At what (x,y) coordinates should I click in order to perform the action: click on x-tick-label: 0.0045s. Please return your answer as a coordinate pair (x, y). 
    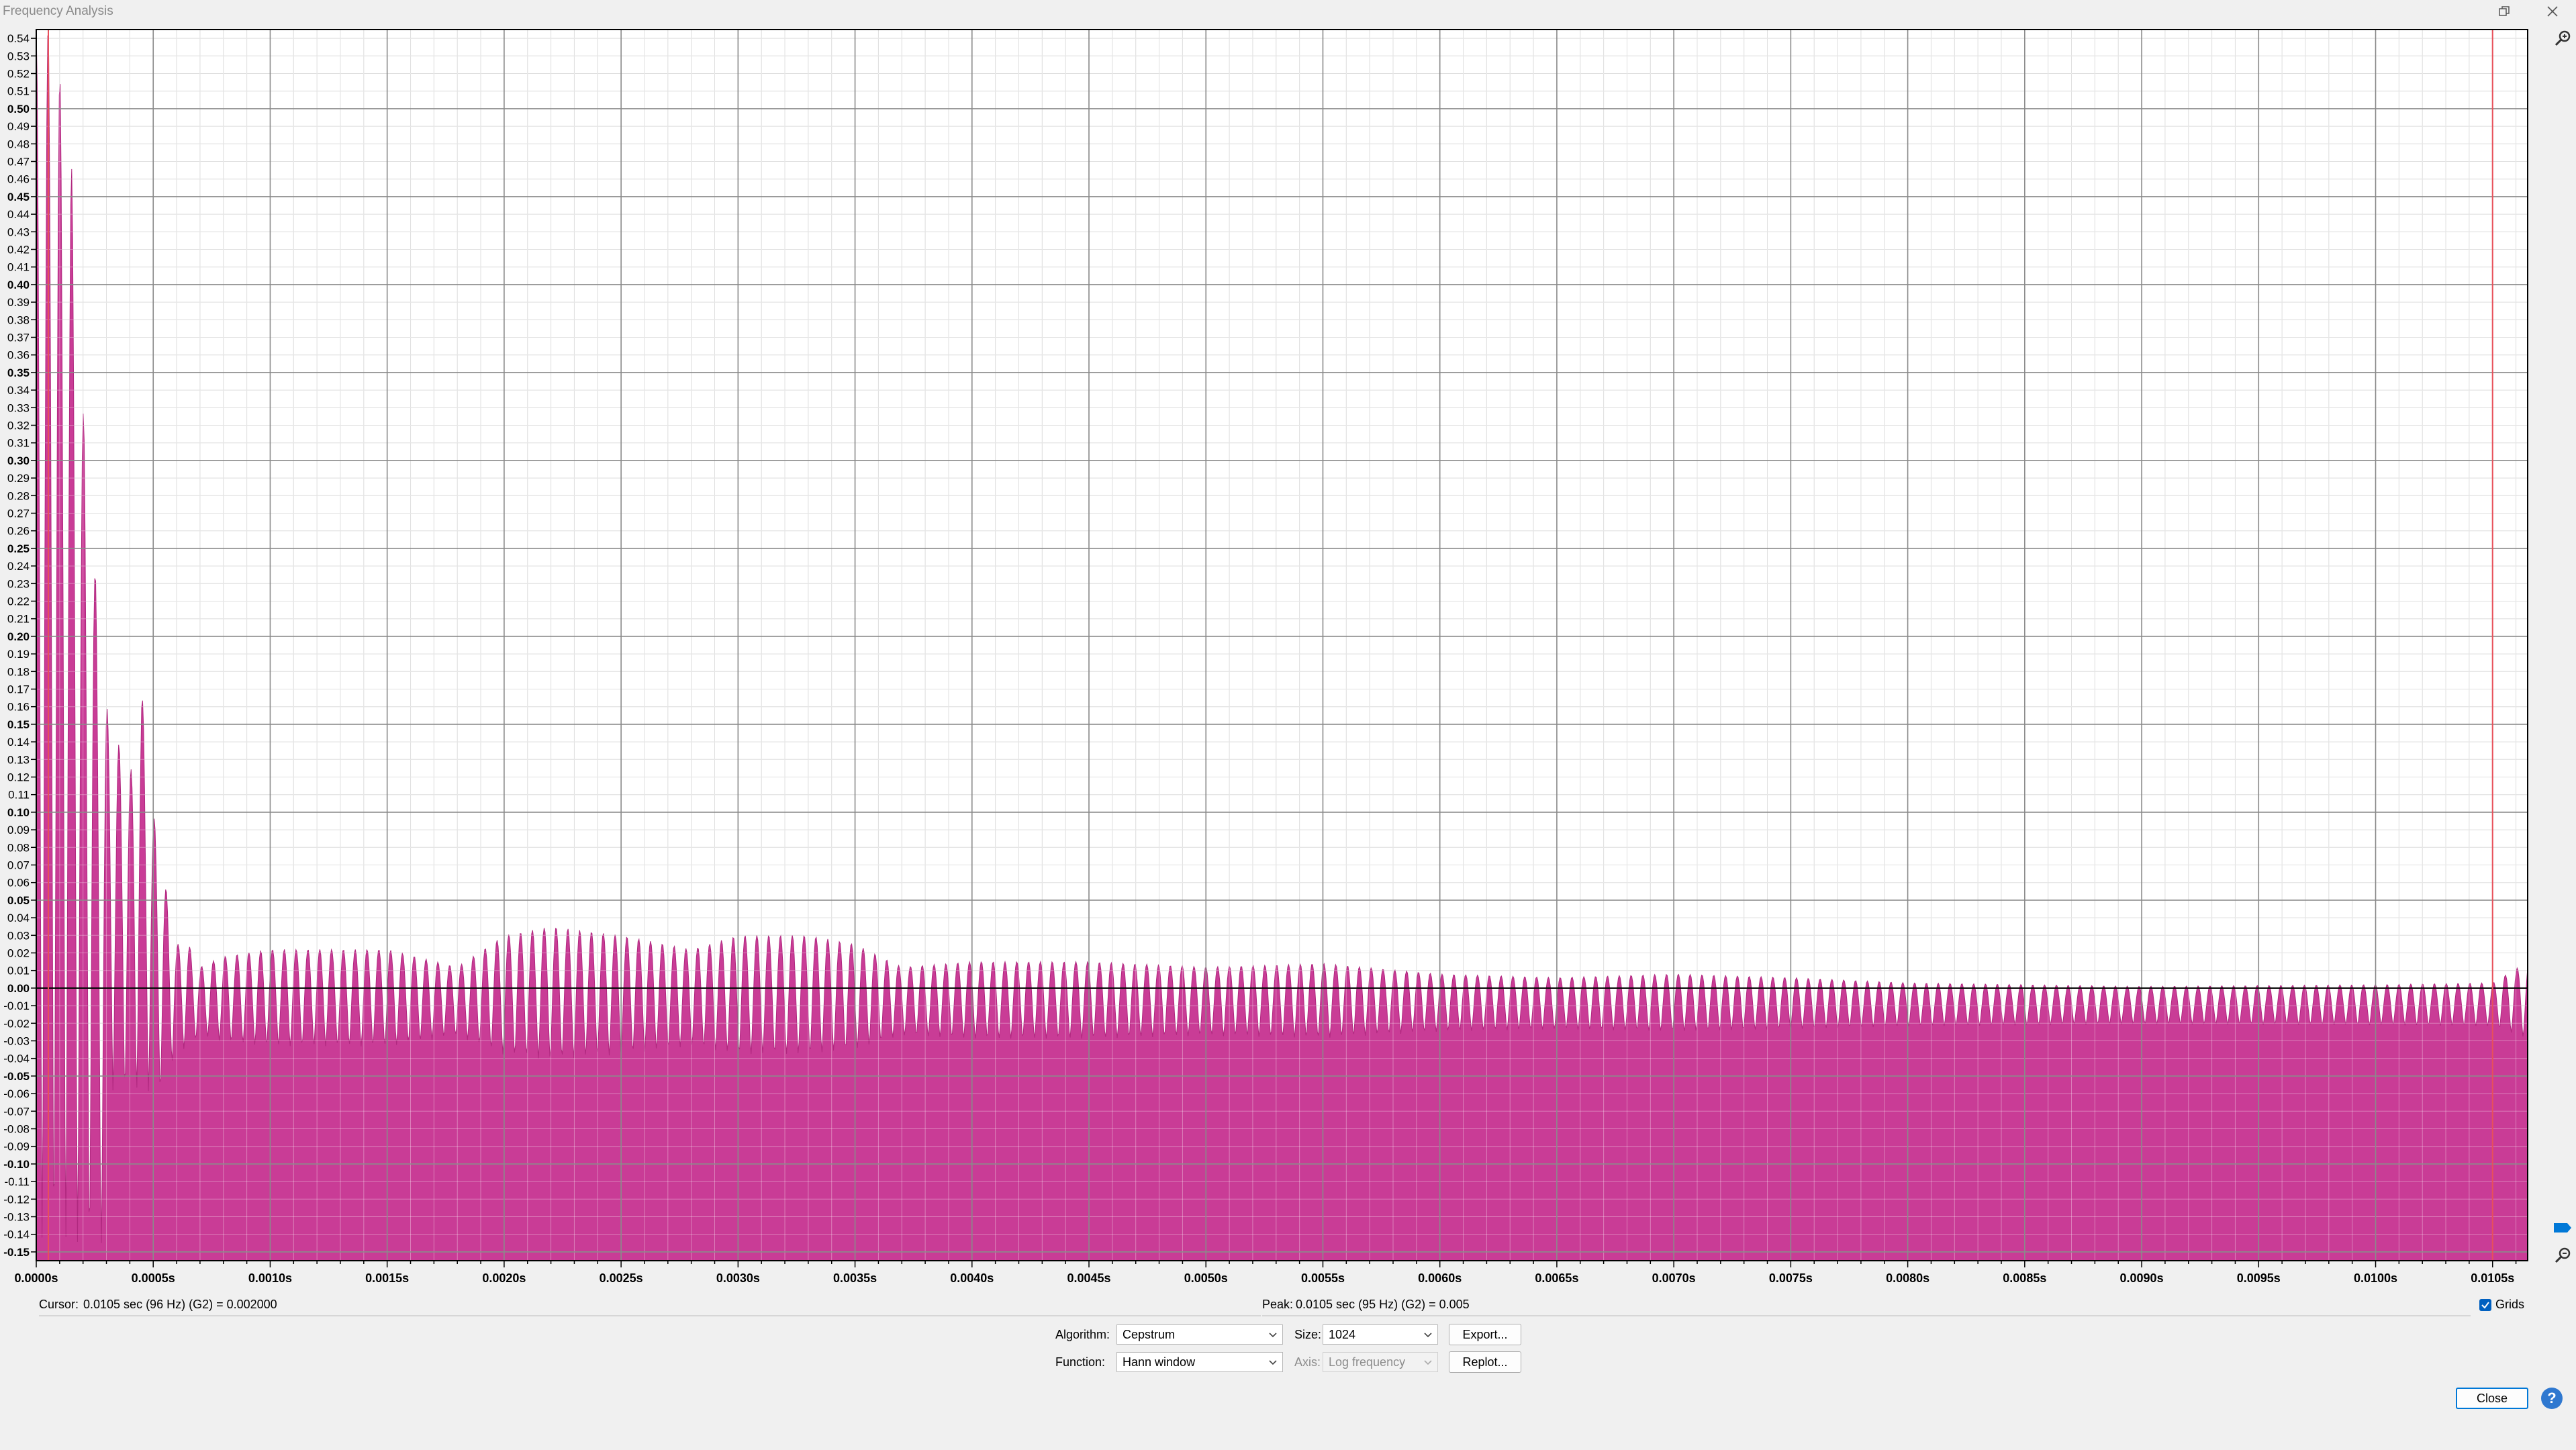
    Looking at the image, I should click on (1088, 1278).